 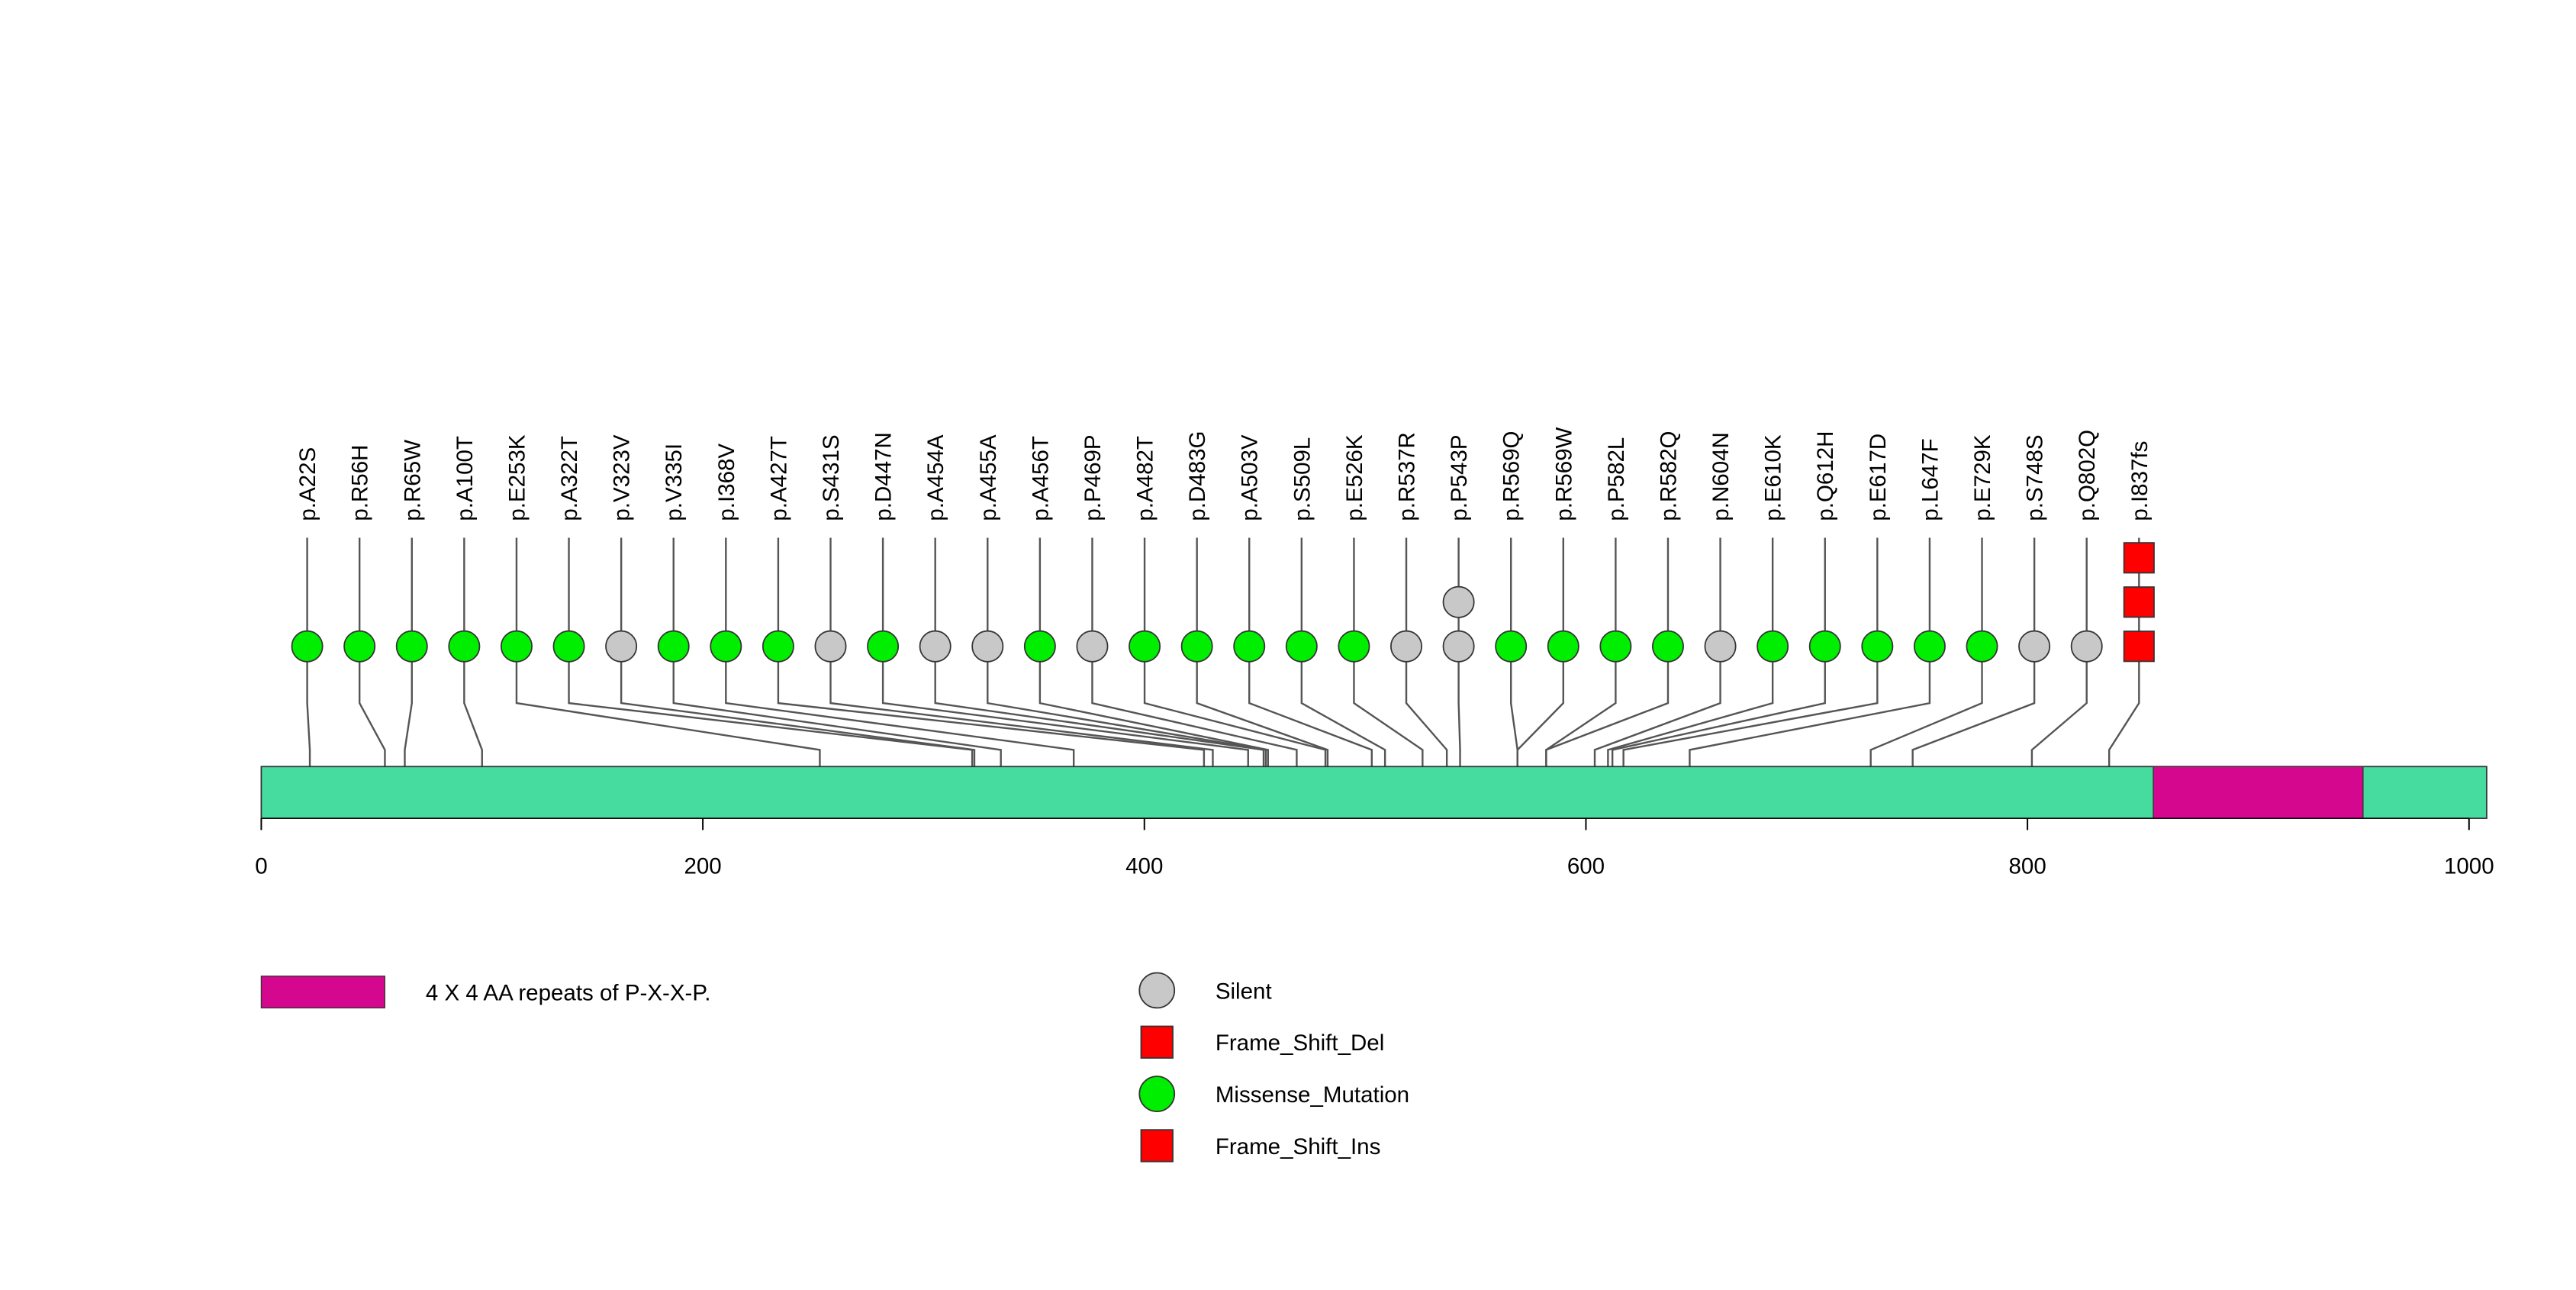 I want to click on mutation-label-1: p.R56H, so click(x=360, y=483).